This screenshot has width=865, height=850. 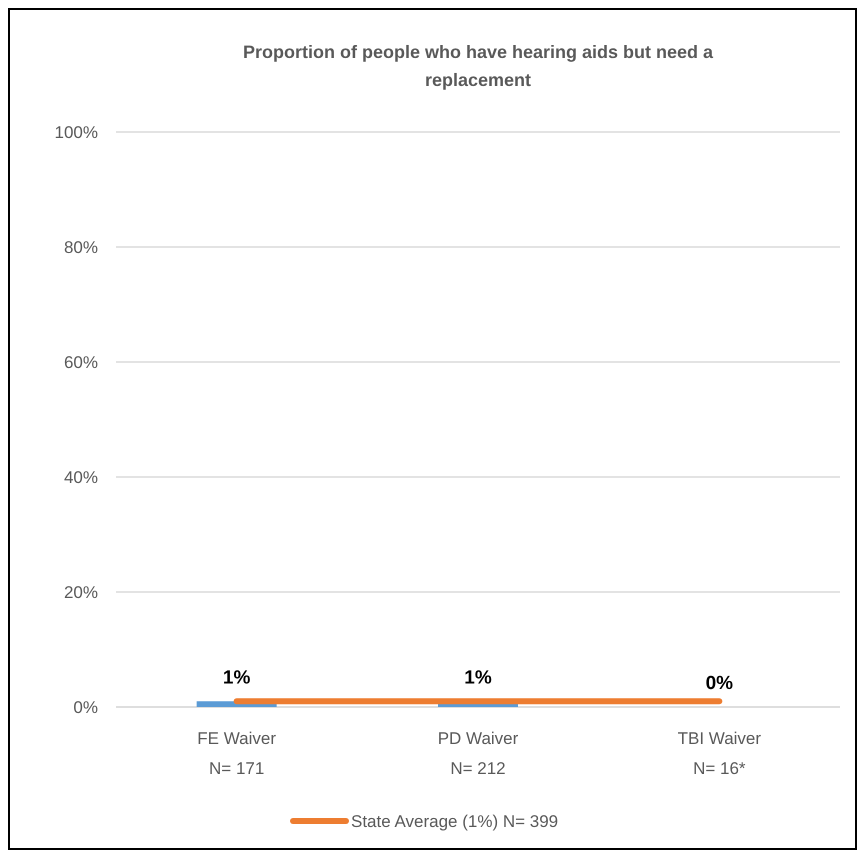 I want to click on y-tick-label: 100%, so click(x=76, y=132).